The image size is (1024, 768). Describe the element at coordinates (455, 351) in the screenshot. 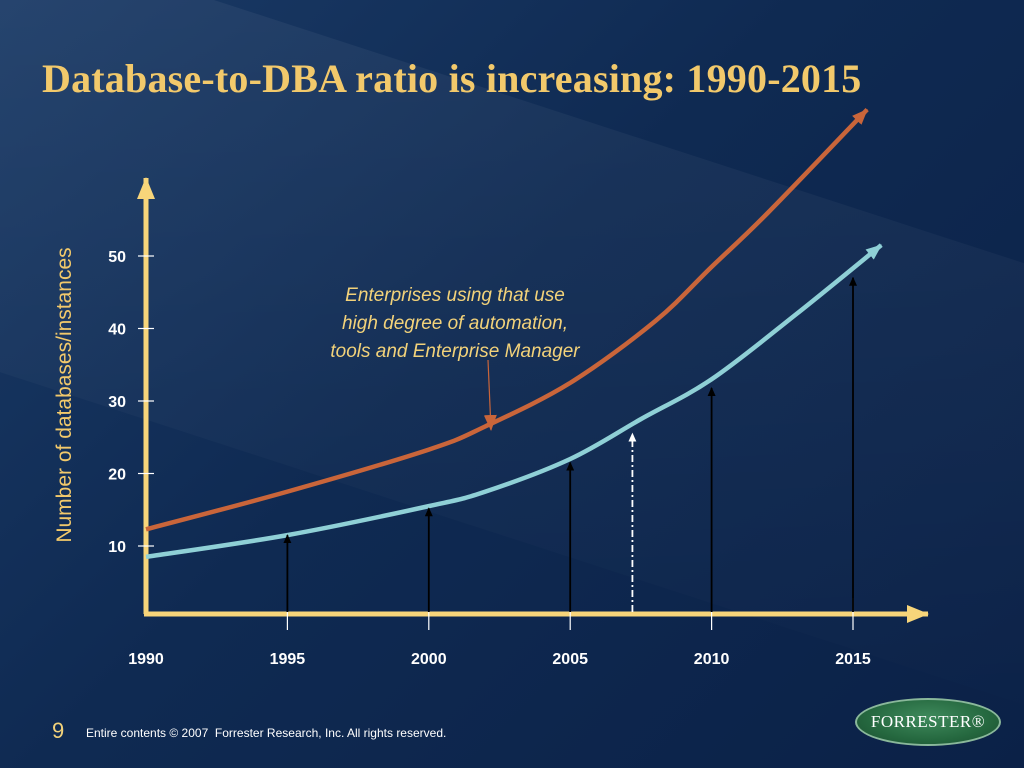

I see `annotation-line: tools and Enterprise Manager` at that location.